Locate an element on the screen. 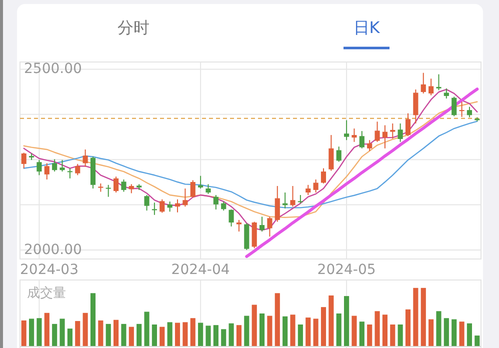  chart-title: 成交量 is located at coordinates (46, 293).